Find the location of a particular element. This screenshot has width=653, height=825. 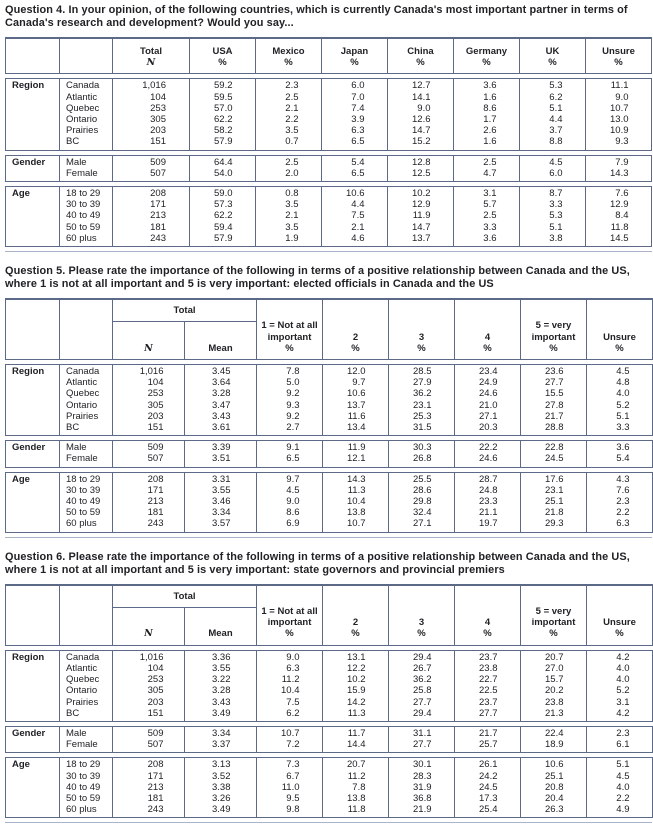

value-column: 2.3 2.5 2.1 2.2 3.5 0.7 is located at coordinates (288, 114).